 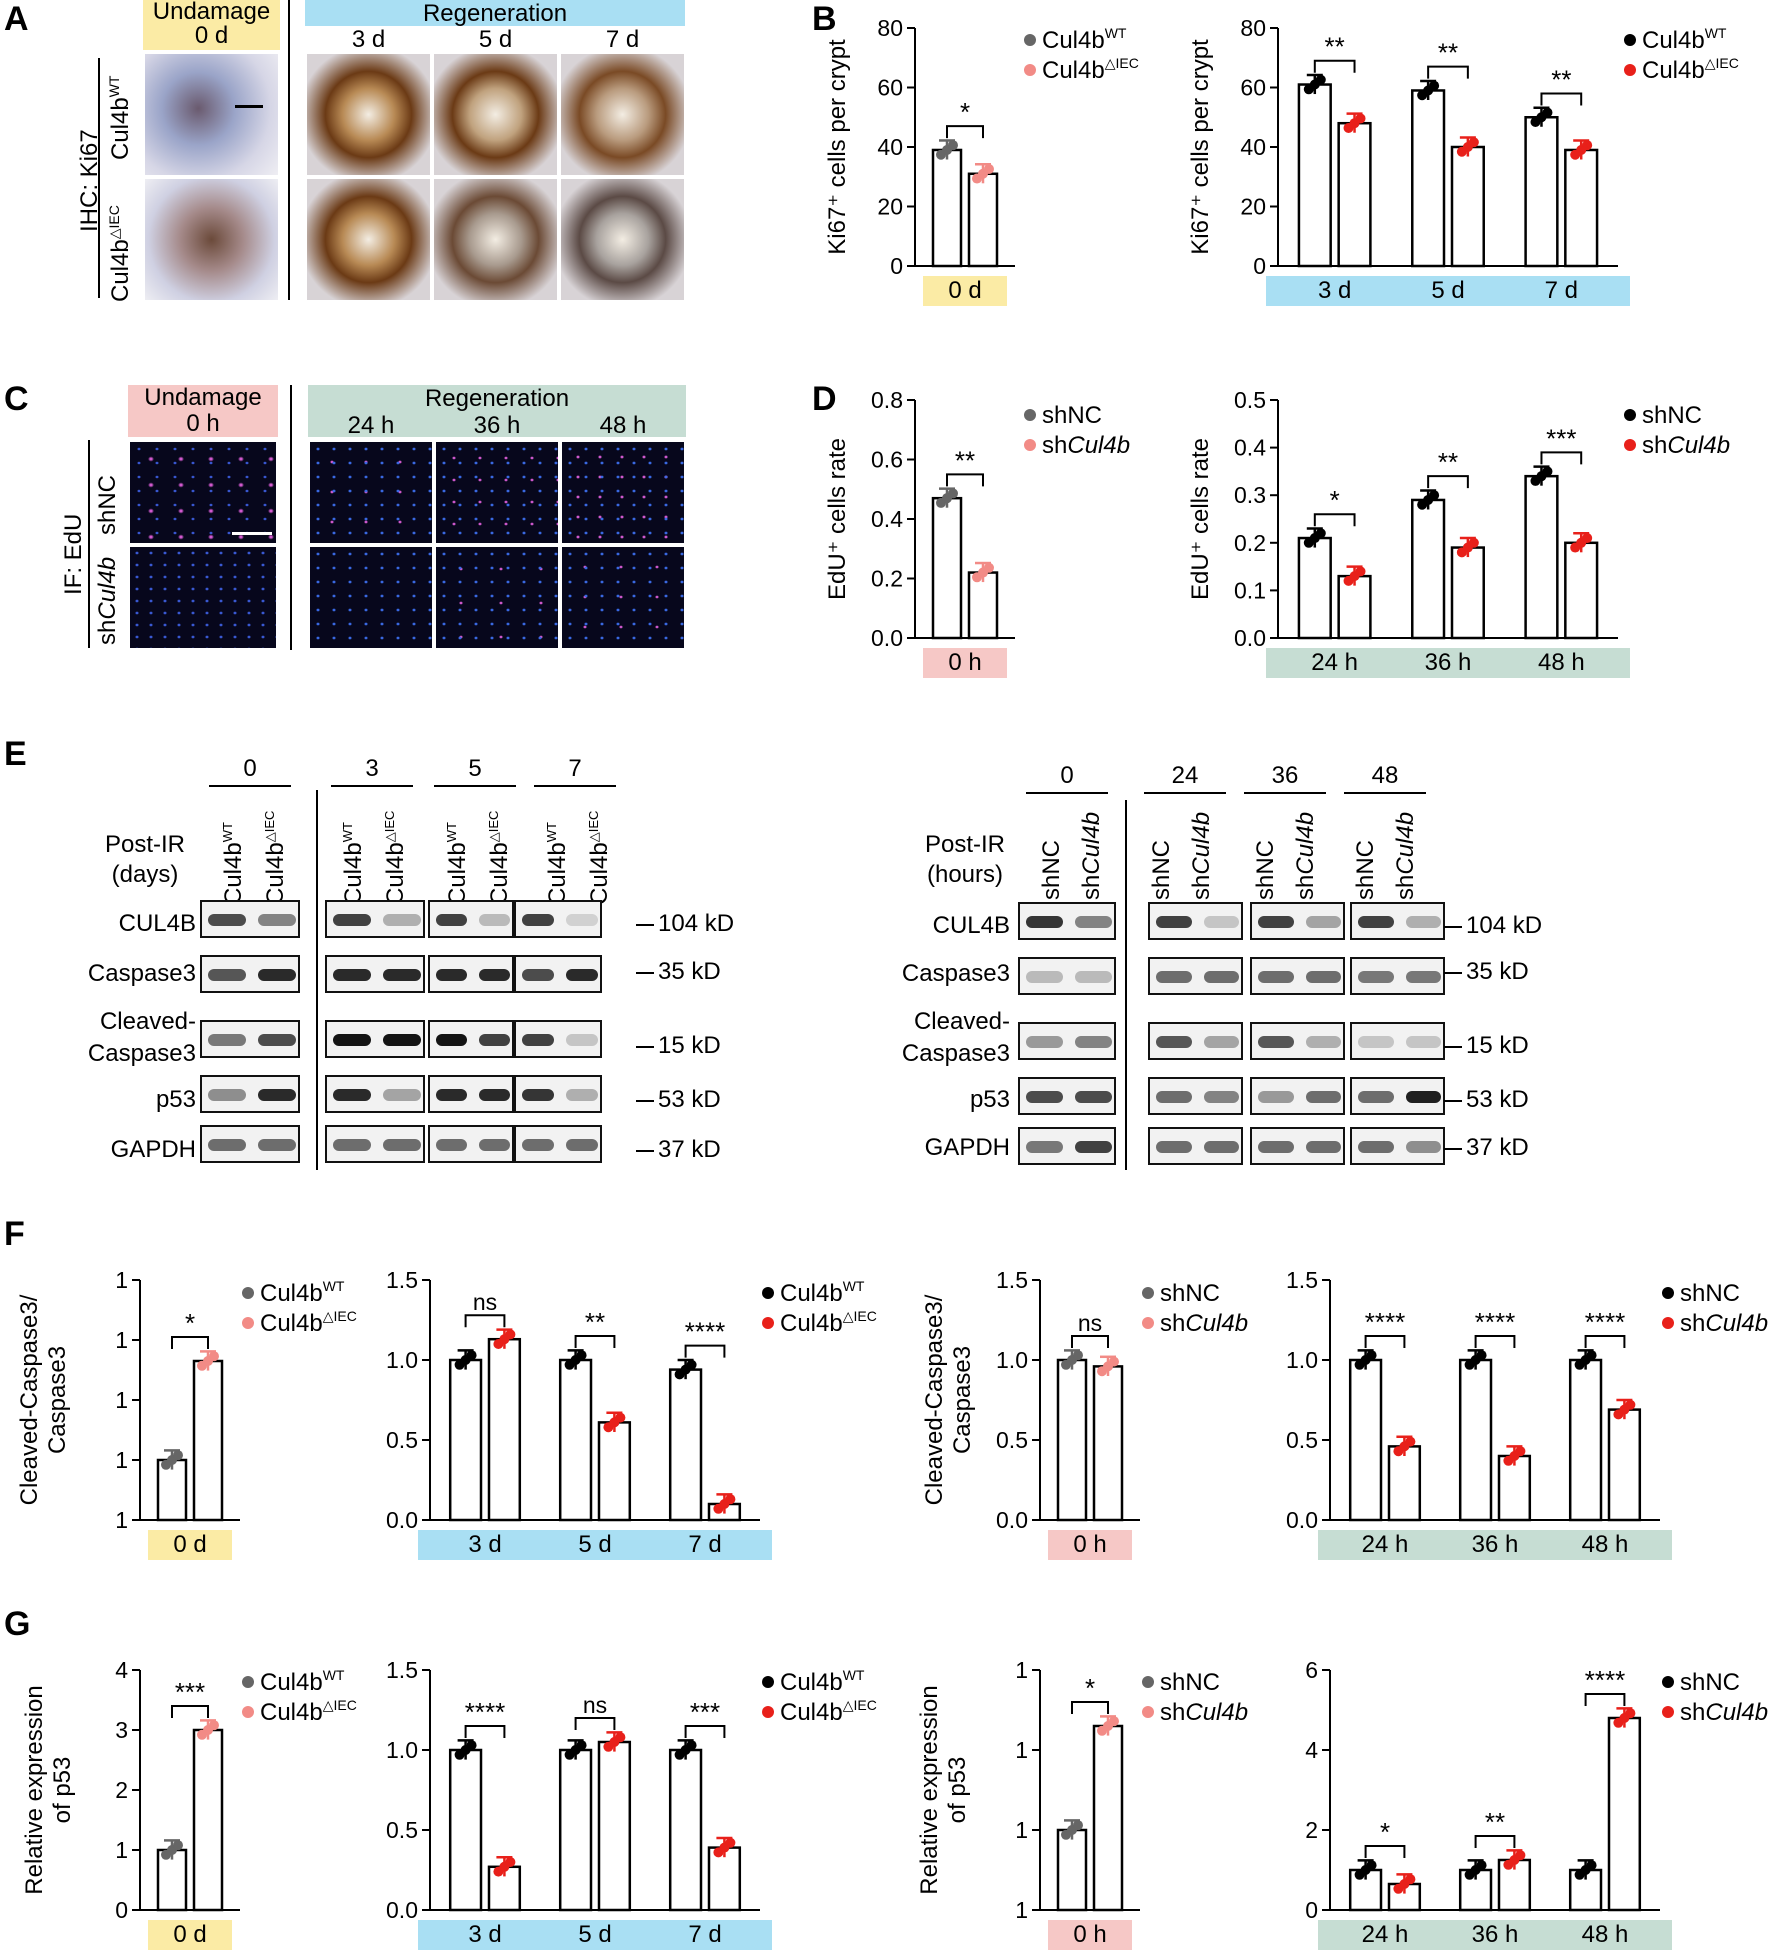 I want to click on legend-label: shCul4b, so click(x=1724, y=1323).